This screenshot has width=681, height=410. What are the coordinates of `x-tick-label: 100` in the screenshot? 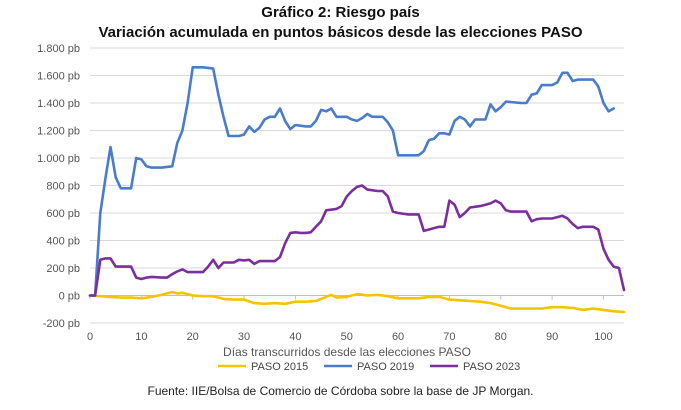 It's located at (603, 337).